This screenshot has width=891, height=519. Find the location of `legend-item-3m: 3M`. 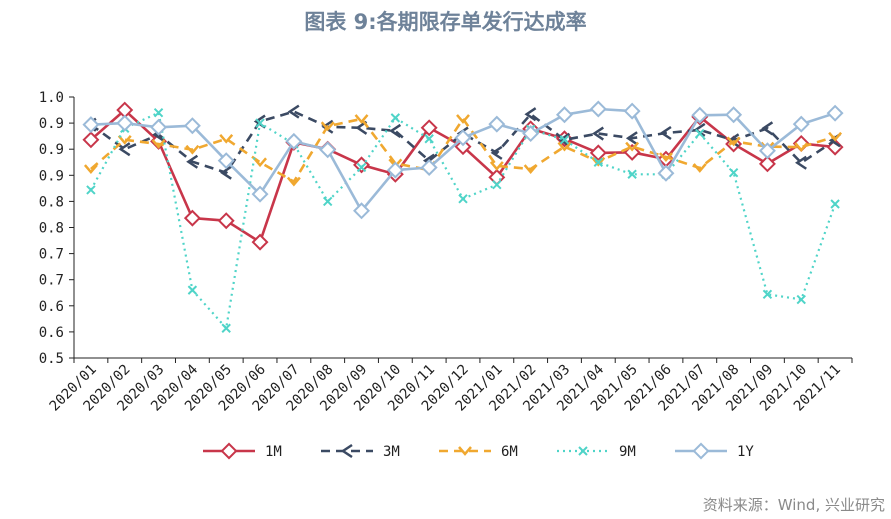

legend-item-3m: 3M is located at coordinates (360, 451).